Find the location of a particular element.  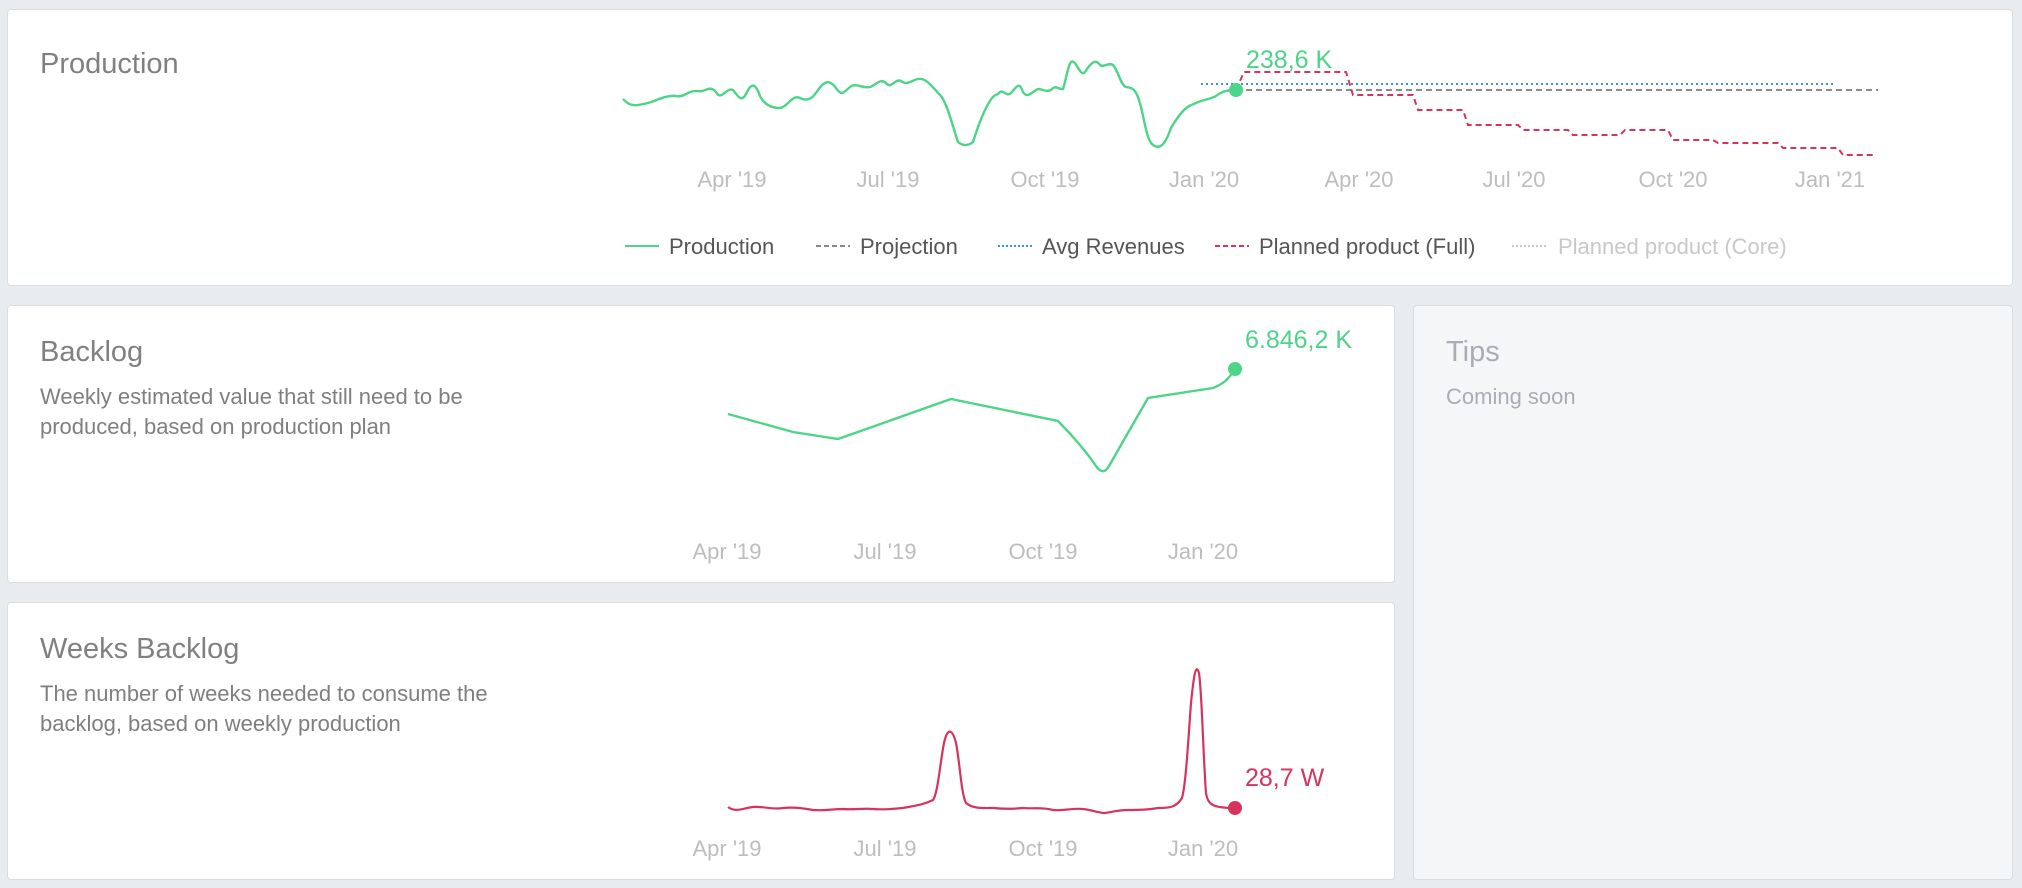

production-tick: Jul '19 is located at coordinates (888, 179).